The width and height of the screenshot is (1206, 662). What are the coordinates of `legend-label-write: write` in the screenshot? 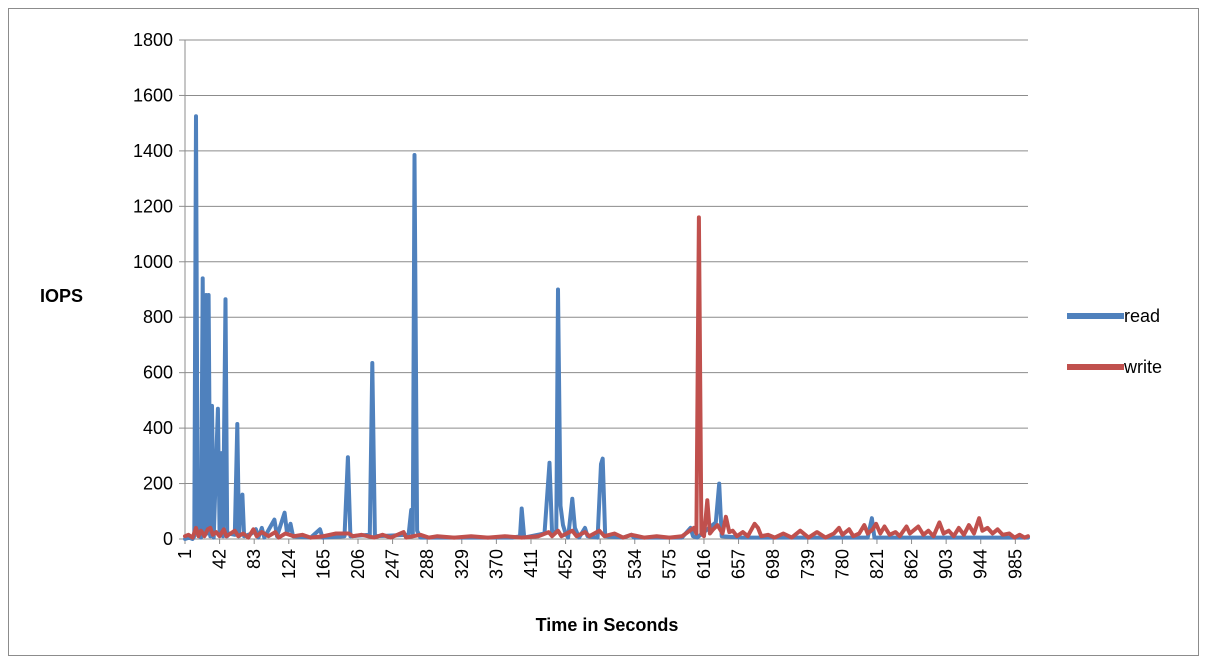 It's located at (1142, 367).